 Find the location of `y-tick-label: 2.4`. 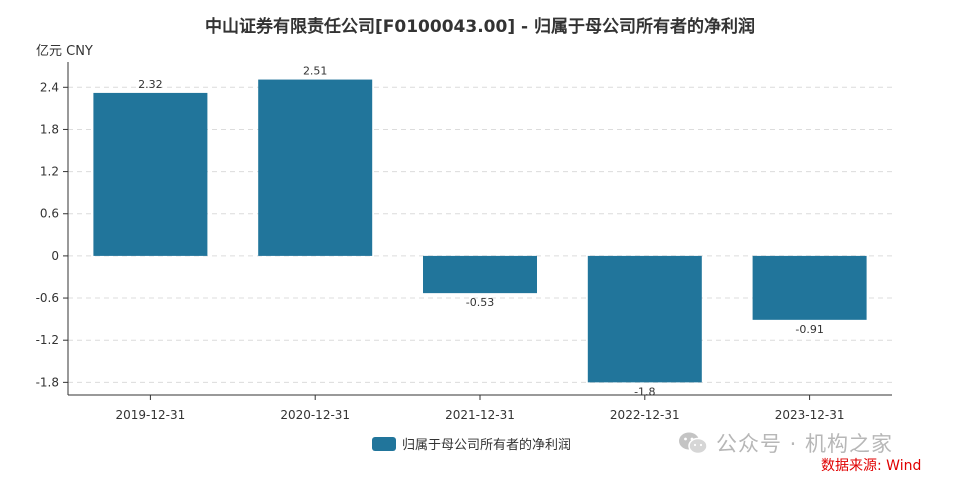

y-tick-label: 2.4 is located at coordinates (49, 87).